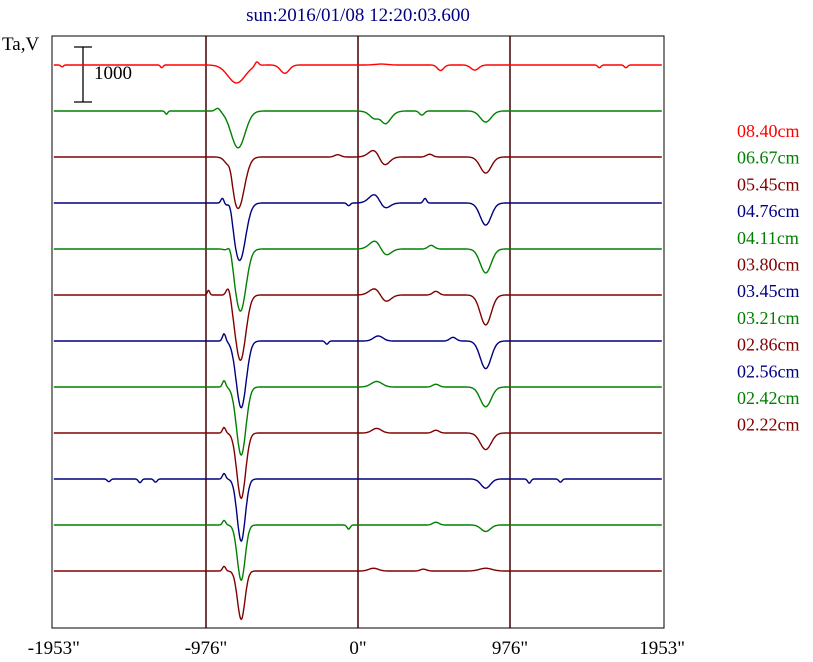 The height and width of the screenshot is (662, 813). Describe the element at coordinates (357, 72) in the screenshot. I see `series-line-08.40cm` at that location.